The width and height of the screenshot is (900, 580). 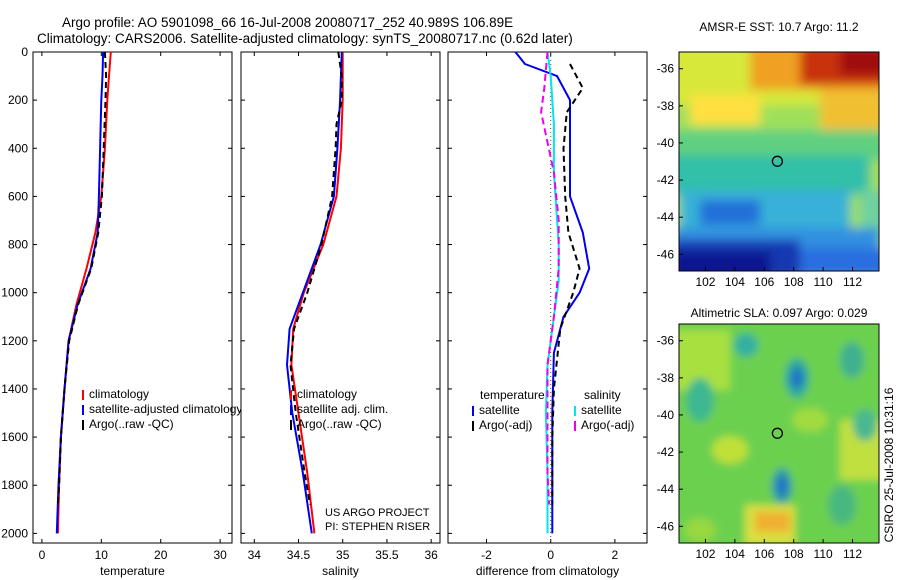 I want to click on sla-map-xtick-label: 106, so click(x=764, y=554).